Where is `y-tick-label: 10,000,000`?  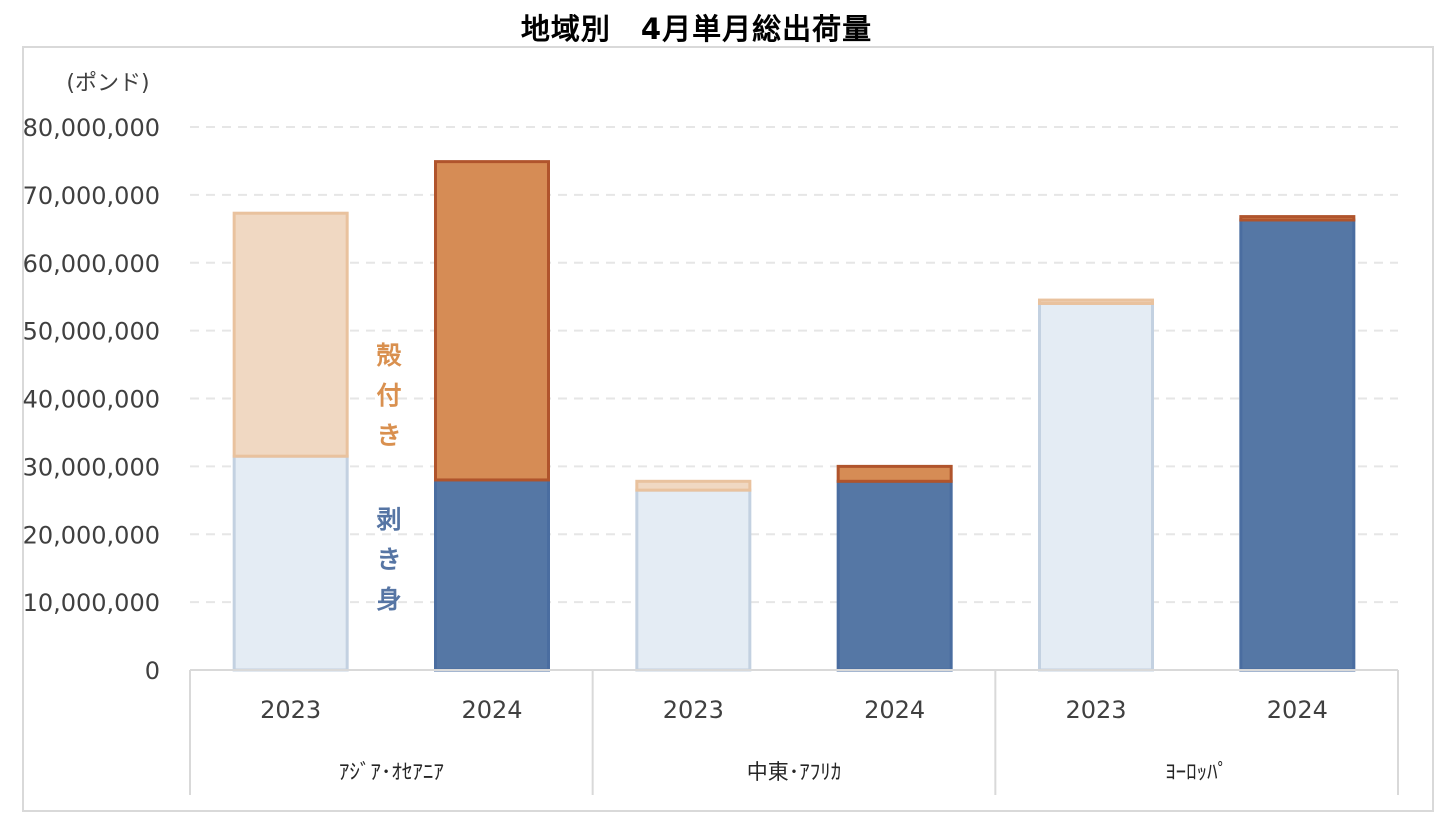
y-tick-label: 10,000,000 is located at coordinates (91, 603).